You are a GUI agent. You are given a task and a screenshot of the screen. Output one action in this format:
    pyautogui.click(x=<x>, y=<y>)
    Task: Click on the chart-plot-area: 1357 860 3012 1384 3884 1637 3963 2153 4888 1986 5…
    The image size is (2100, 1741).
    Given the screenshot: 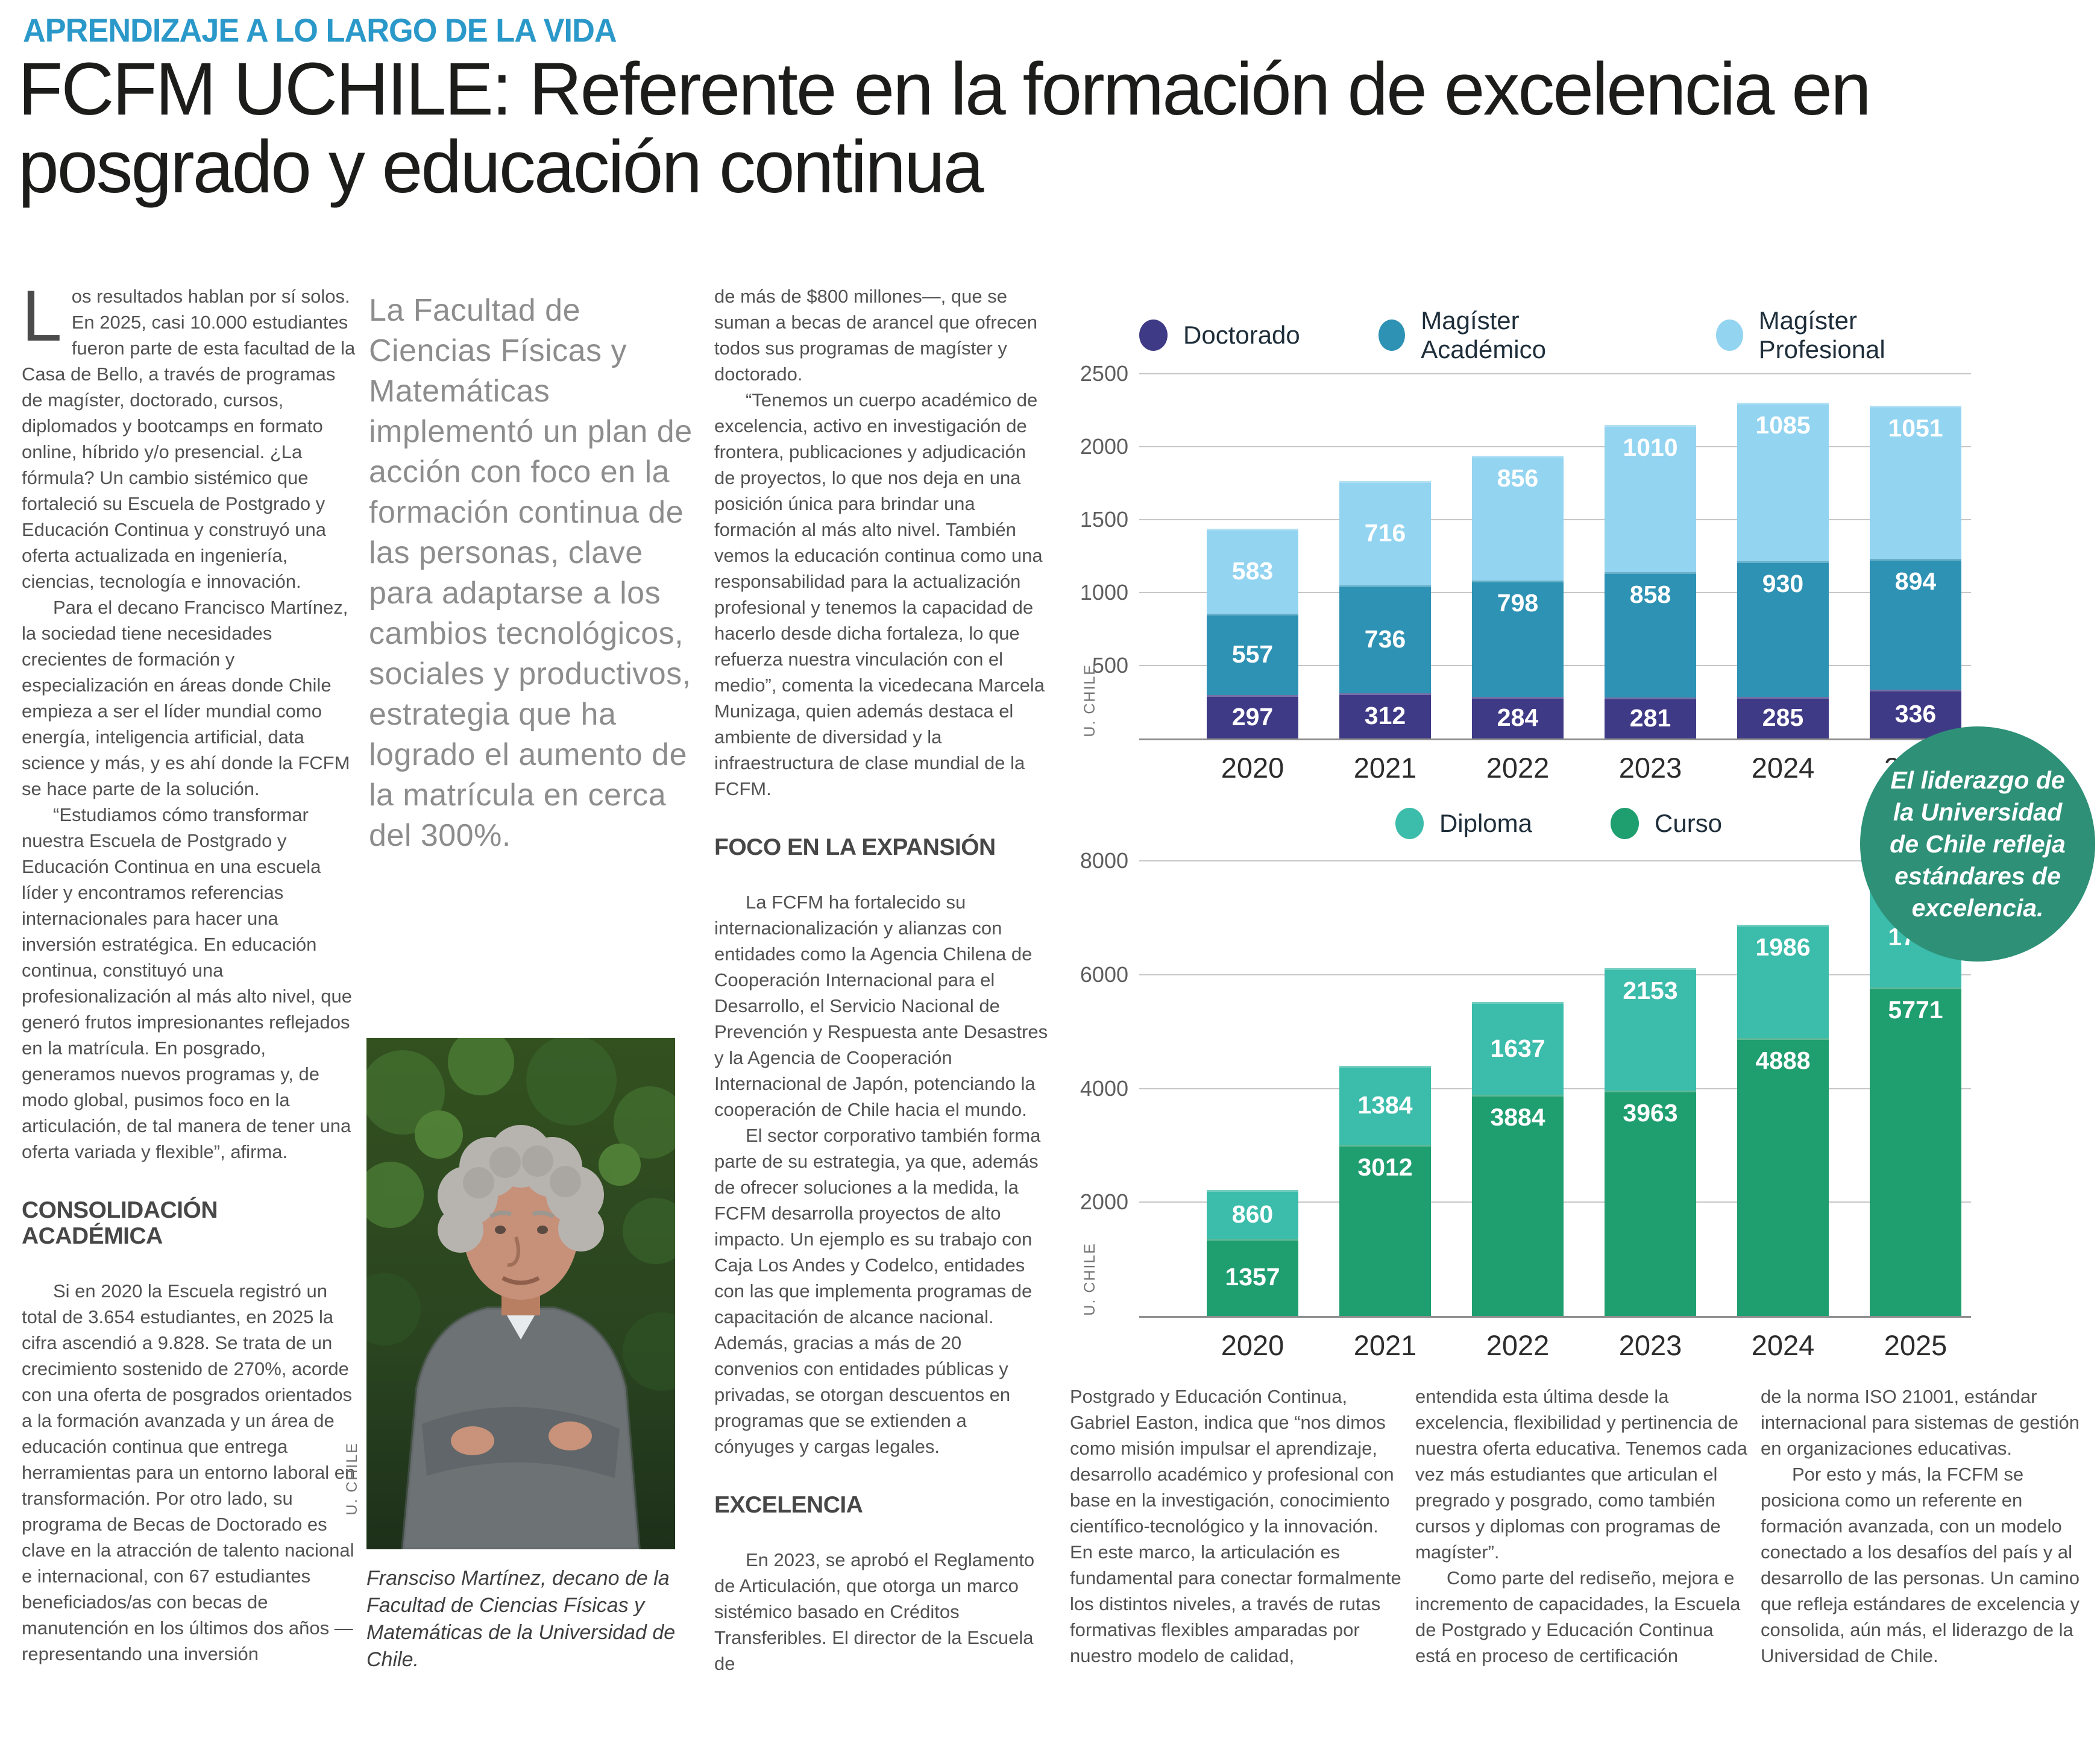 What is the action you would take?
    pyautogui.click(x=1525, y=1083)
    